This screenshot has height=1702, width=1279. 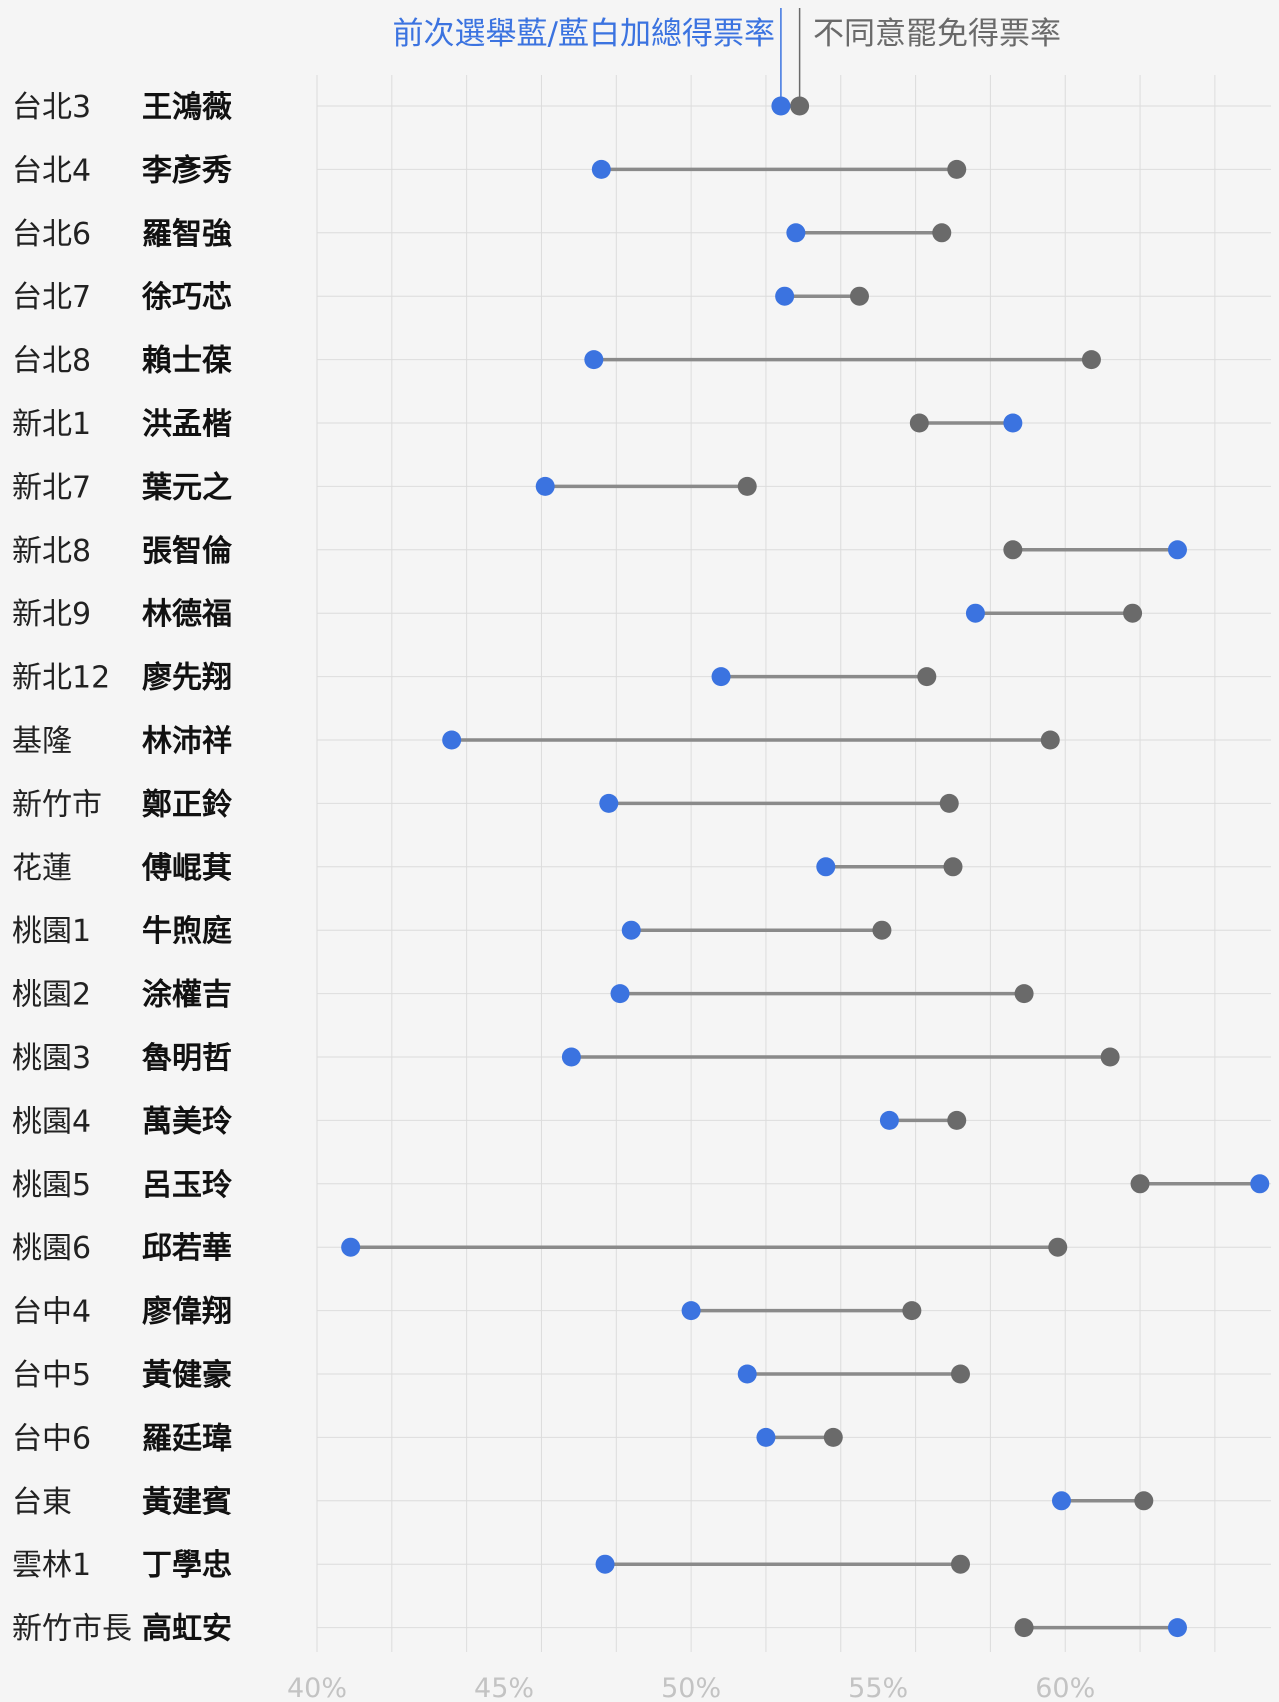 I want to click on row-district-label: 新北12, so click(x=61, y=678).